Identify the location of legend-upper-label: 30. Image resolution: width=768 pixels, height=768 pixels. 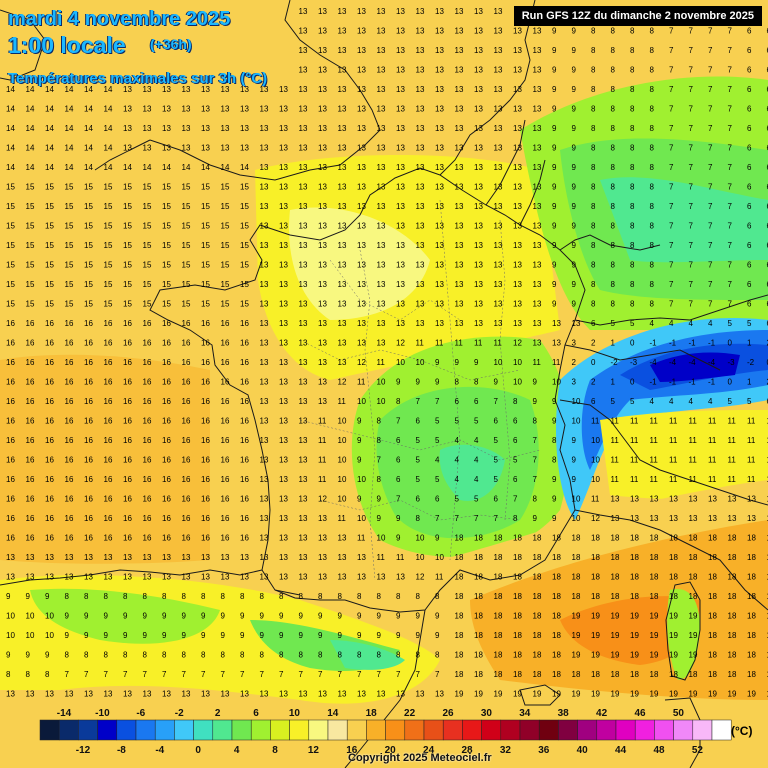
(487, 713).